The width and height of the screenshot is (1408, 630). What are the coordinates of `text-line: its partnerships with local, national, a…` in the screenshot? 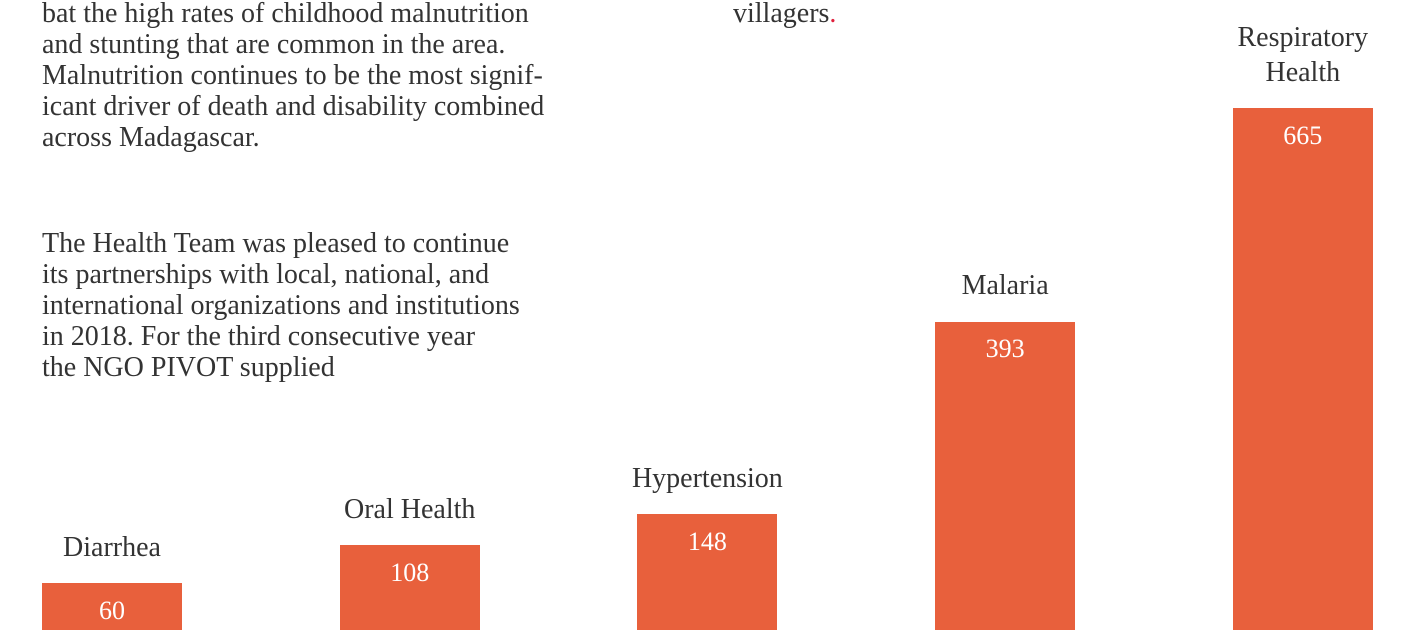 It's located at (266, 274).